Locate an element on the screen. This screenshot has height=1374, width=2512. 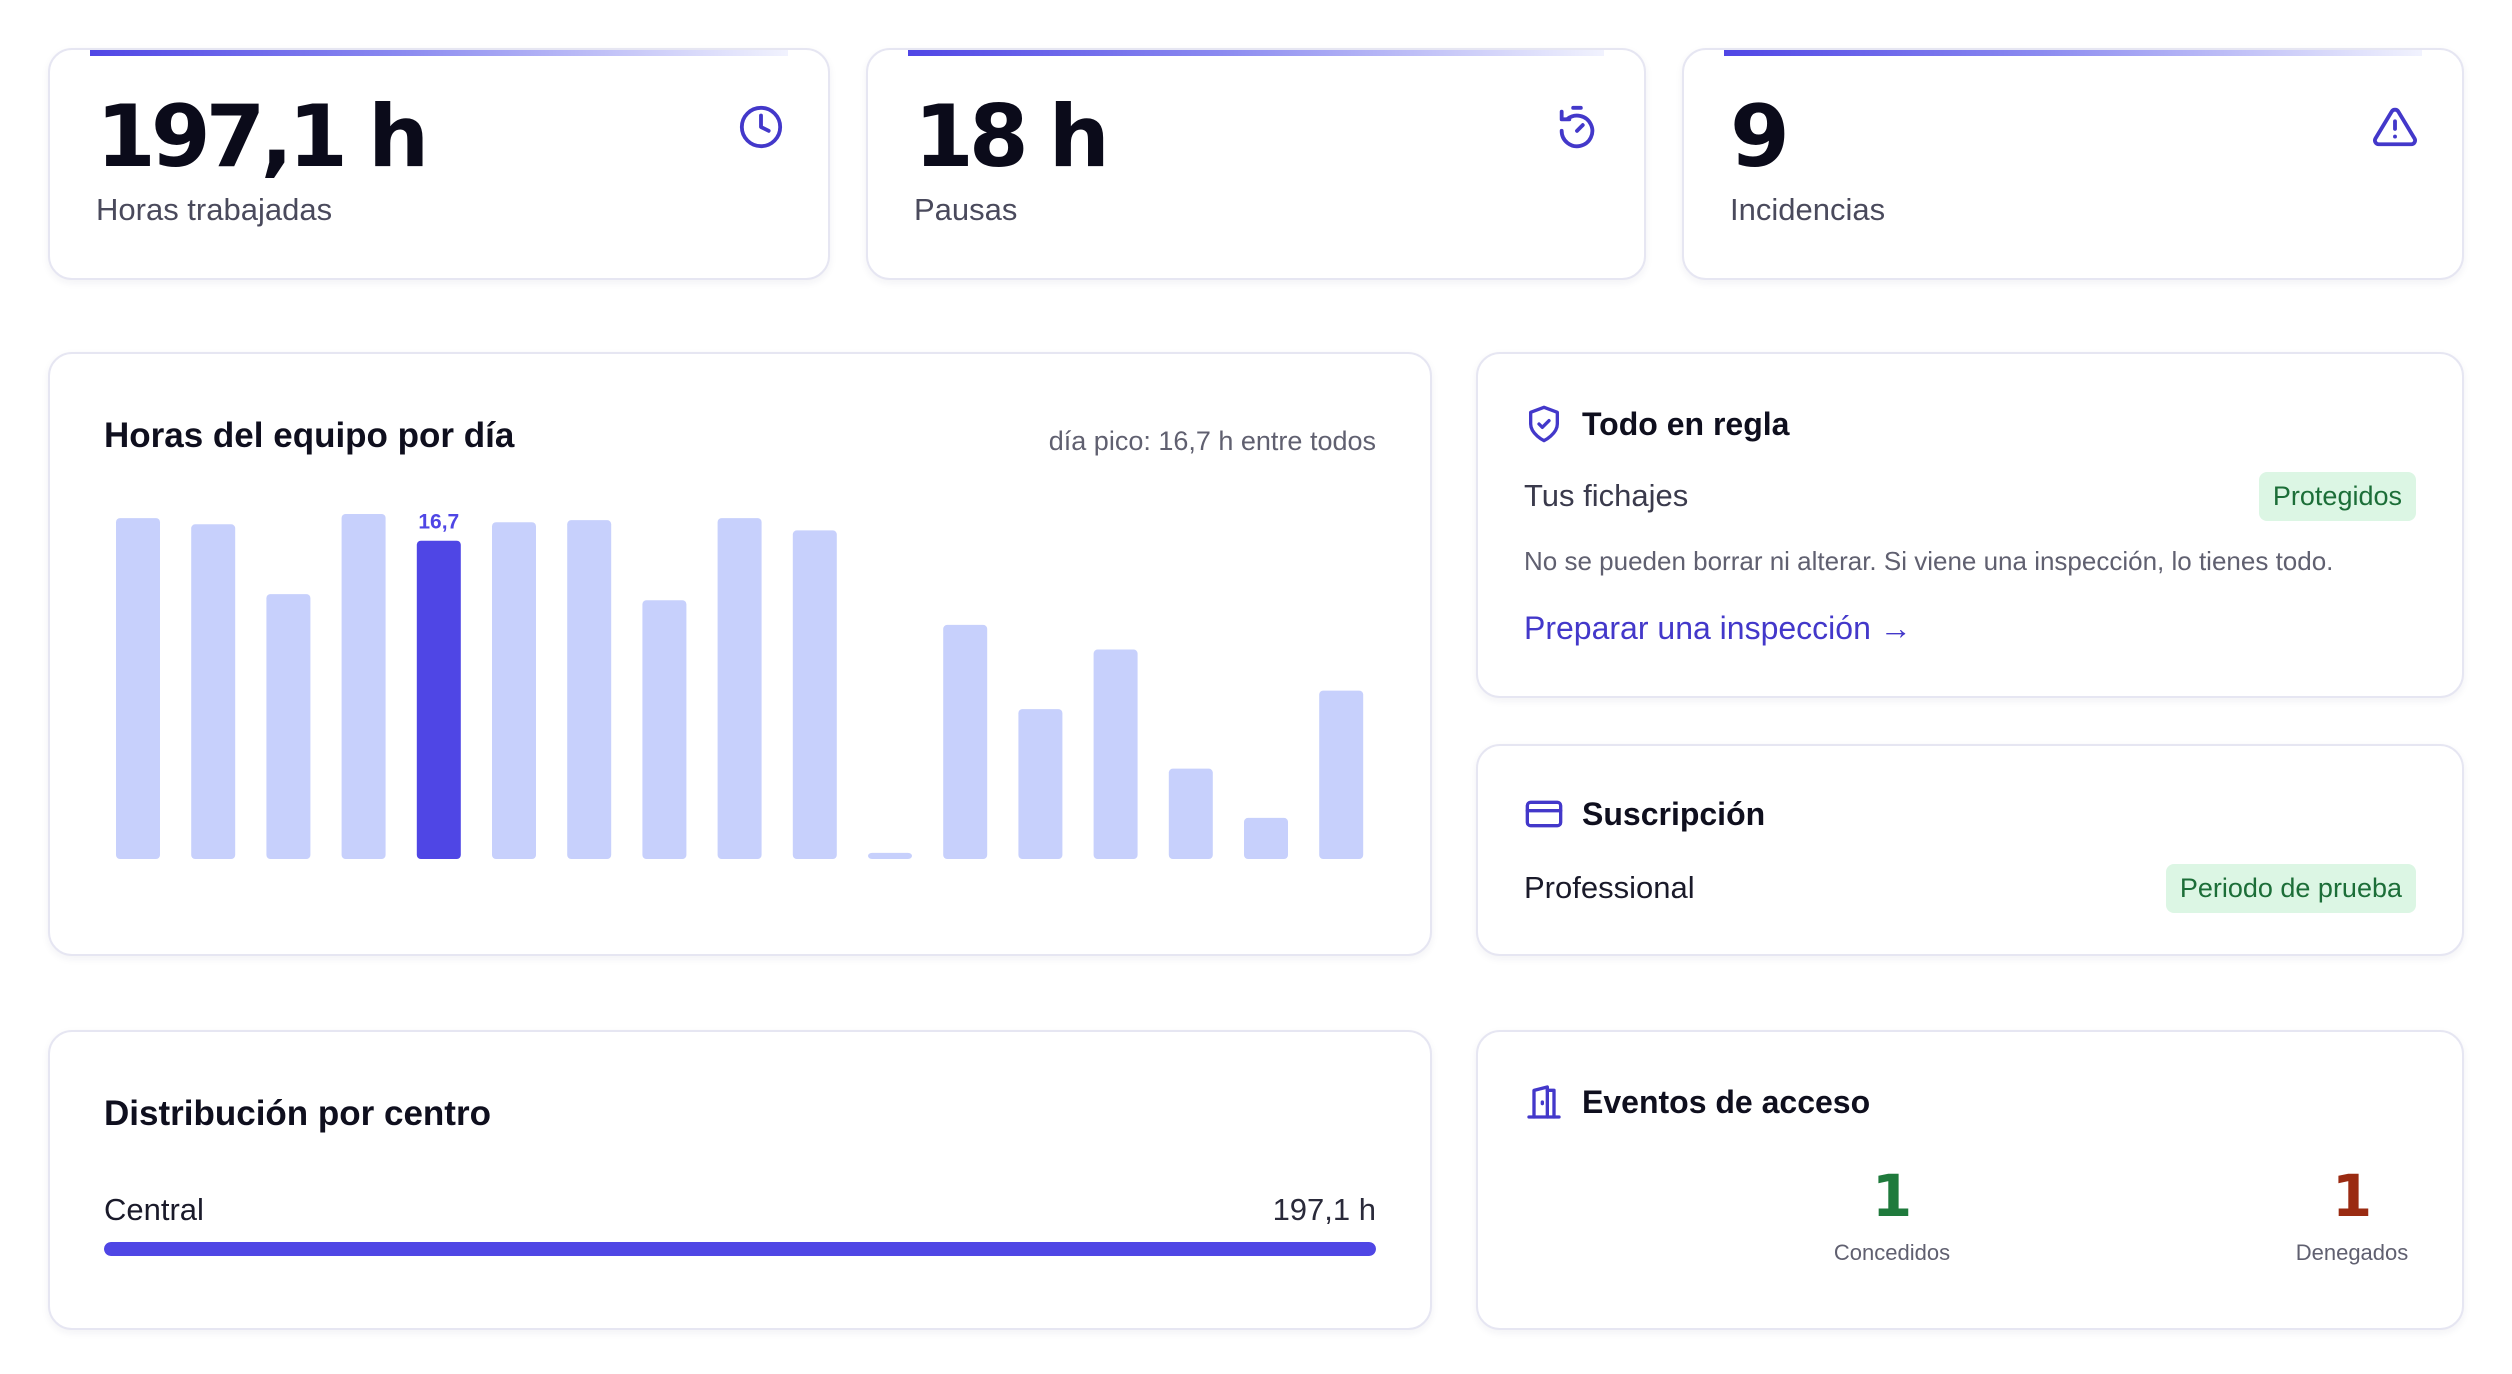
granted-count: 1 is located at coordinates (1892, 1196).